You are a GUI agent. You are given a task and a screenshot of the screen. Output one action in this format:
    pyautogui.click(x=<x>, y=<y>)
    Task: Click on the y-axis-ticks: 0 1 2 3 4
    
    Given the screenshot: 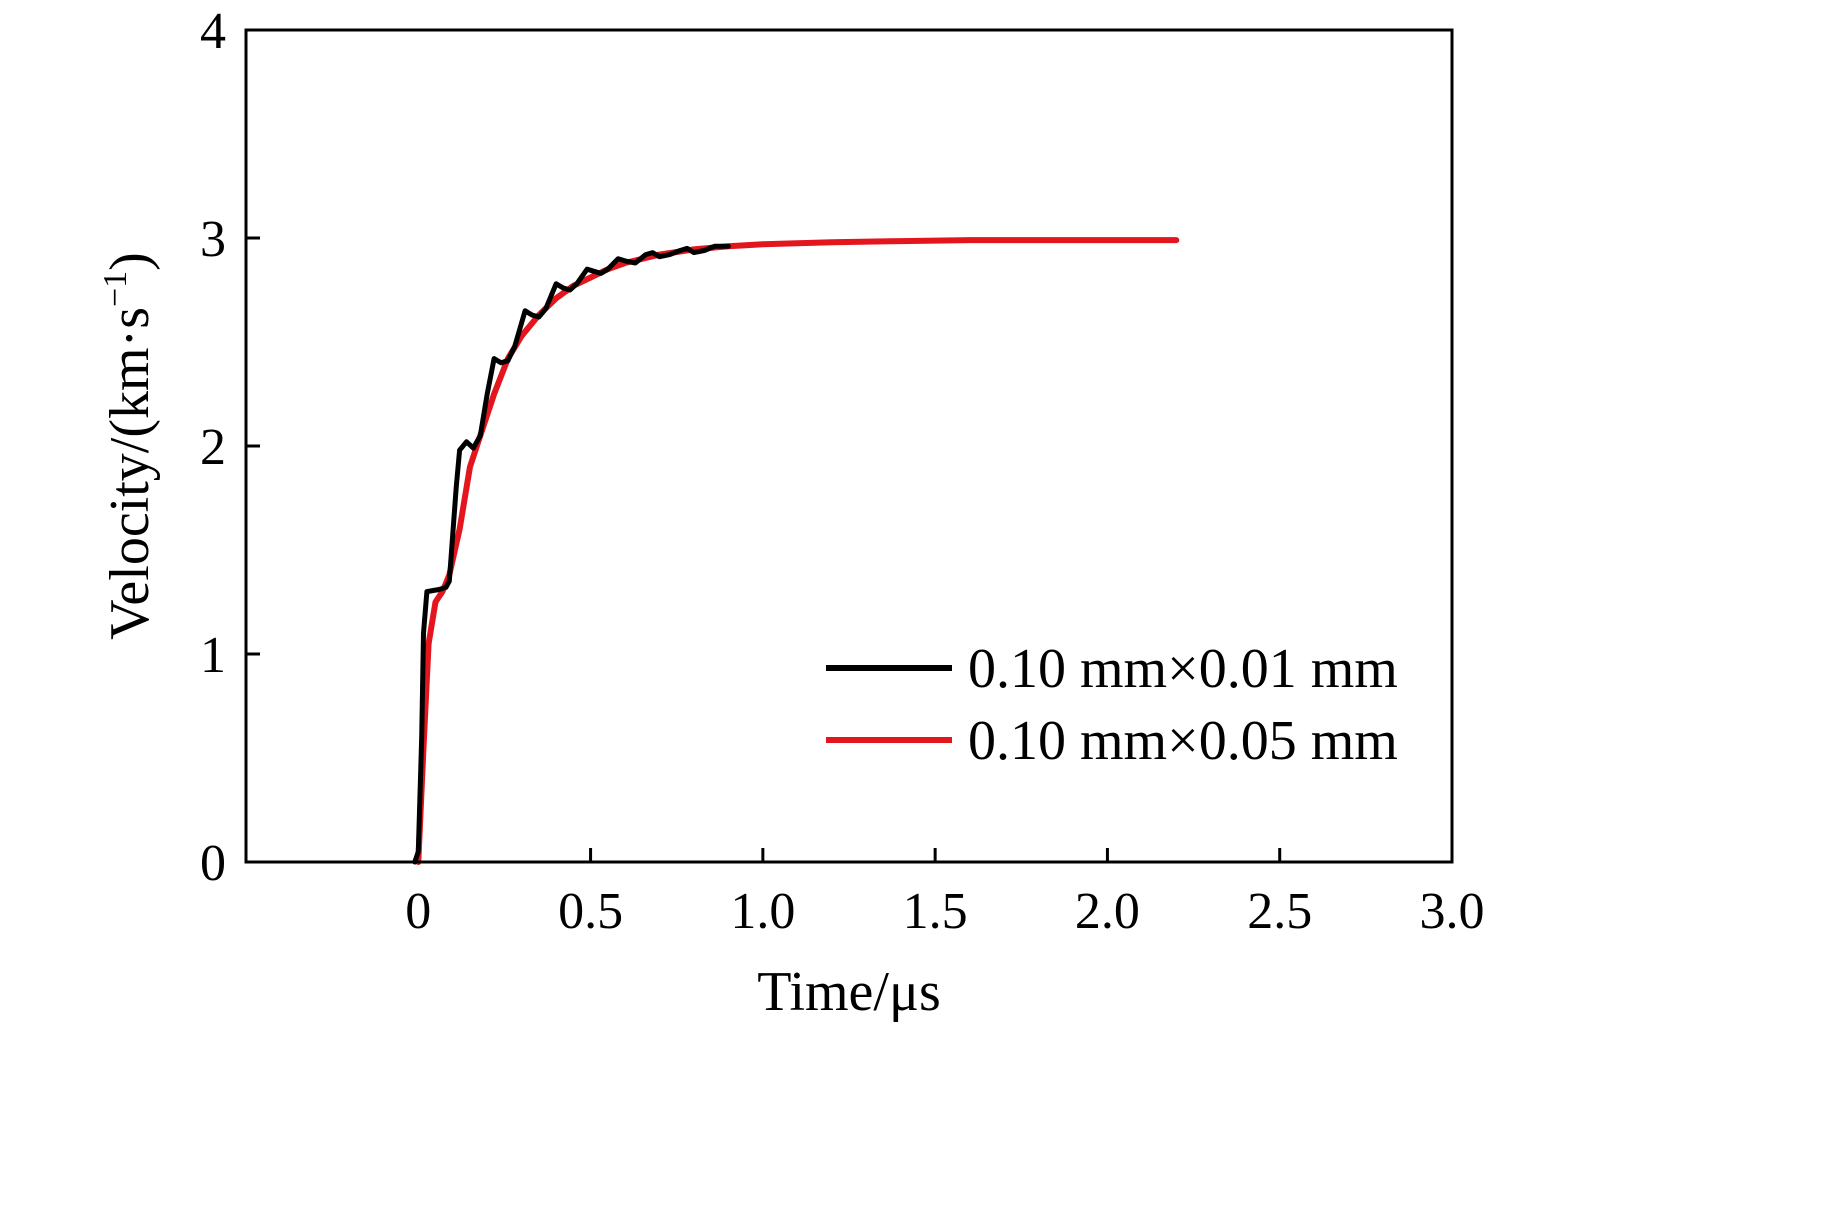 What is the action you would take?
    pyautogui.click(x=230, y=447)
    